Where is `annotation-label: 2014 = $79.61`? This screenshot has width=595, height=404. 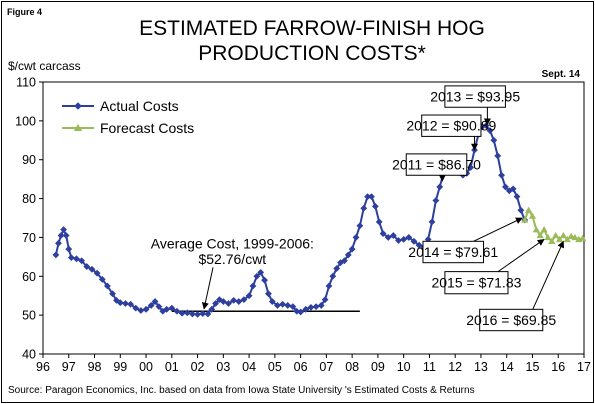
annotation-label: 2014 = $79.61 is located at coordinates (453, 252).